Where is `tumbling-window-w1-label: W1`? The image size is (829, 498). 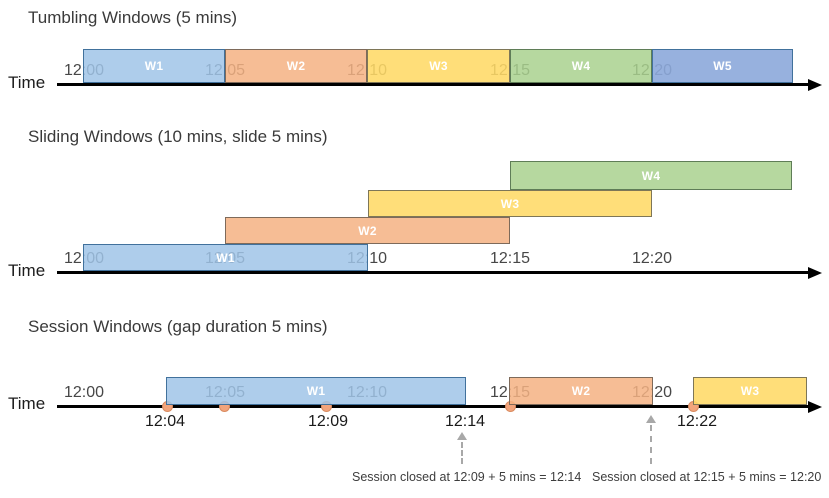
tumbling-window-w1-label: W1 is located at coordinates (154, 66).